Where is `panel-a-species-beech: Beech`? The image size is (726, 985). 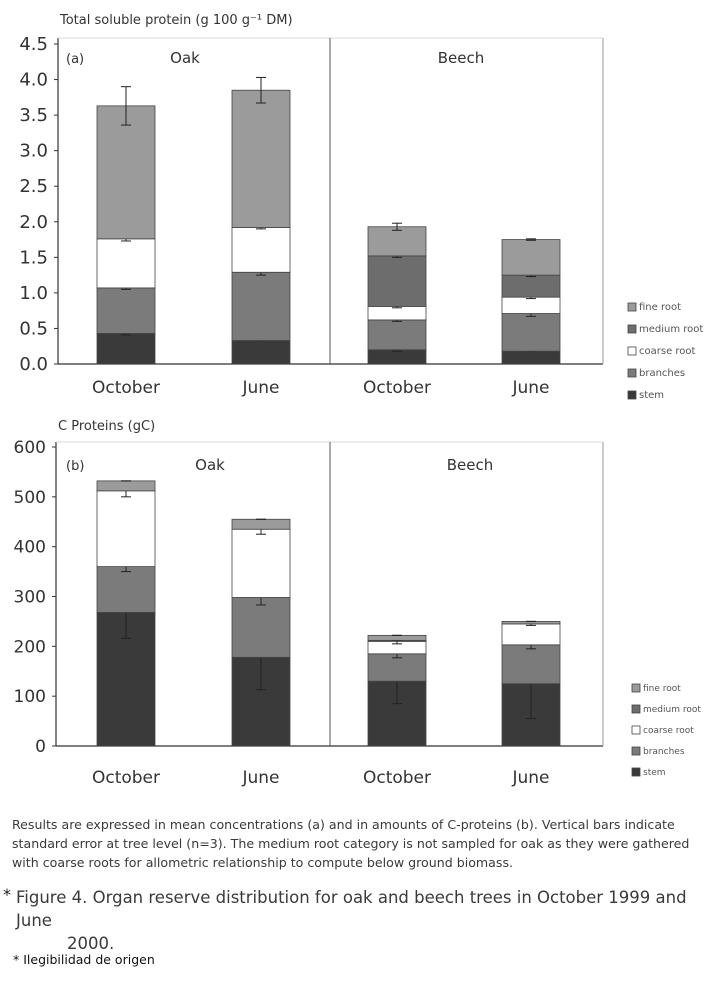 panel-a-species-beech: Beech is located at coordinates (461, 58).